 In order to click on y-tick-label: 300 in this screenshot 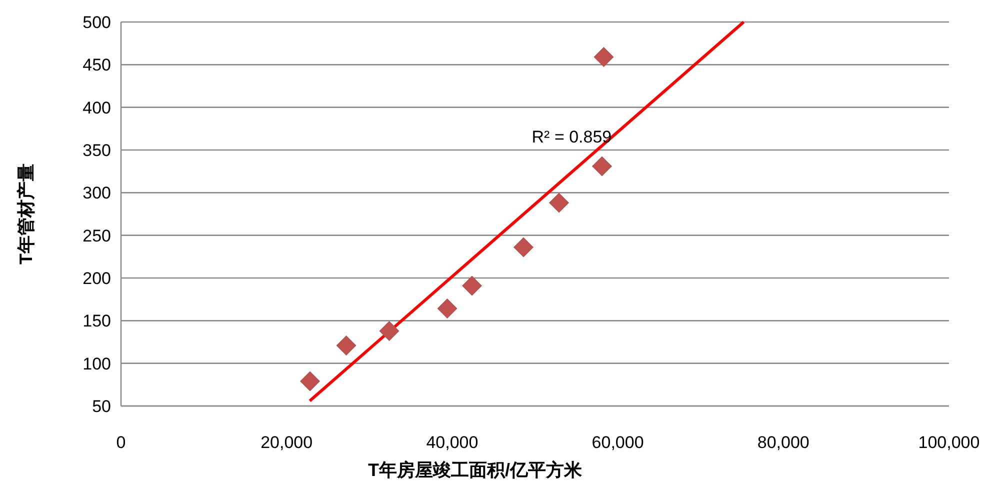, I will do `click(96, 193)`.